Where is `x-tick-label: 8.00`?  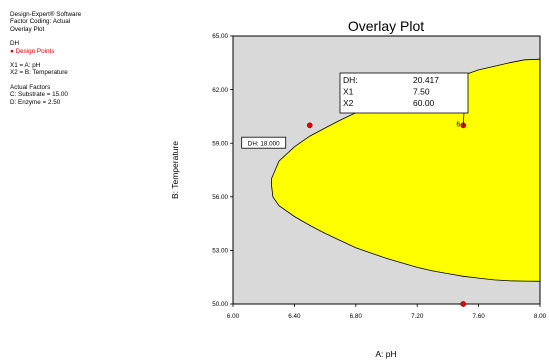 x-tick-label: 8.00 is located at coordinates (540, 316).